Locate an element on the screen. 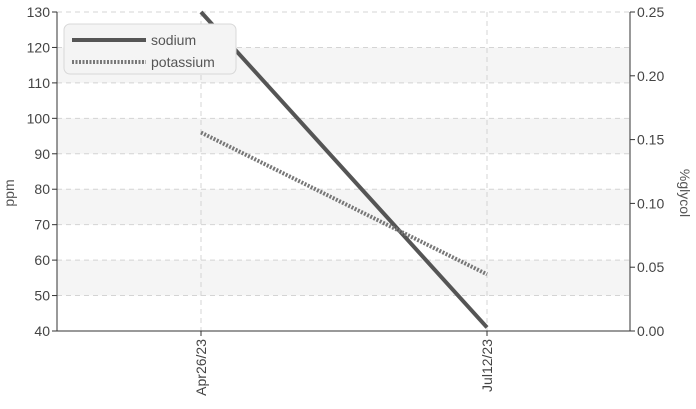 This screenshot has width=696, height=409. left-tick-label: 70 is located at coordinates (42, 225).